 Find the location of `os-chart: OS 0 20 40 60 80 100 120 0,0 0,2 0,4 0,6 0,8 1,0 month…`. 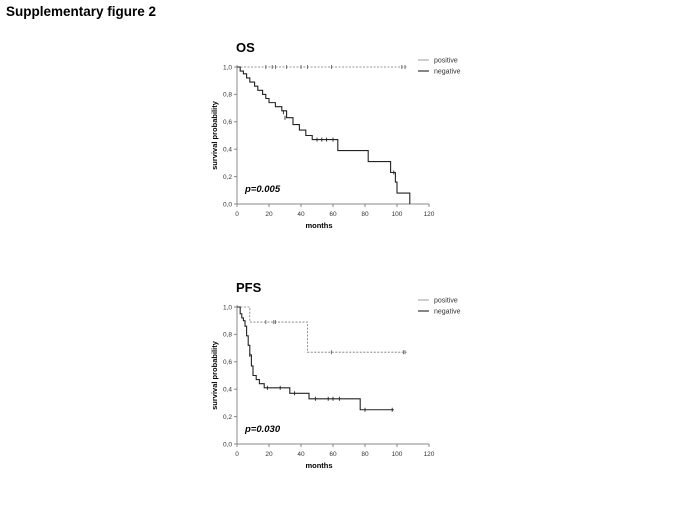

os-chart: OS 0 20 40 60 80 100 120 0,0 0,2 0,4 0,6 0,8 1,0 month… is located at coordinates (335, 135).